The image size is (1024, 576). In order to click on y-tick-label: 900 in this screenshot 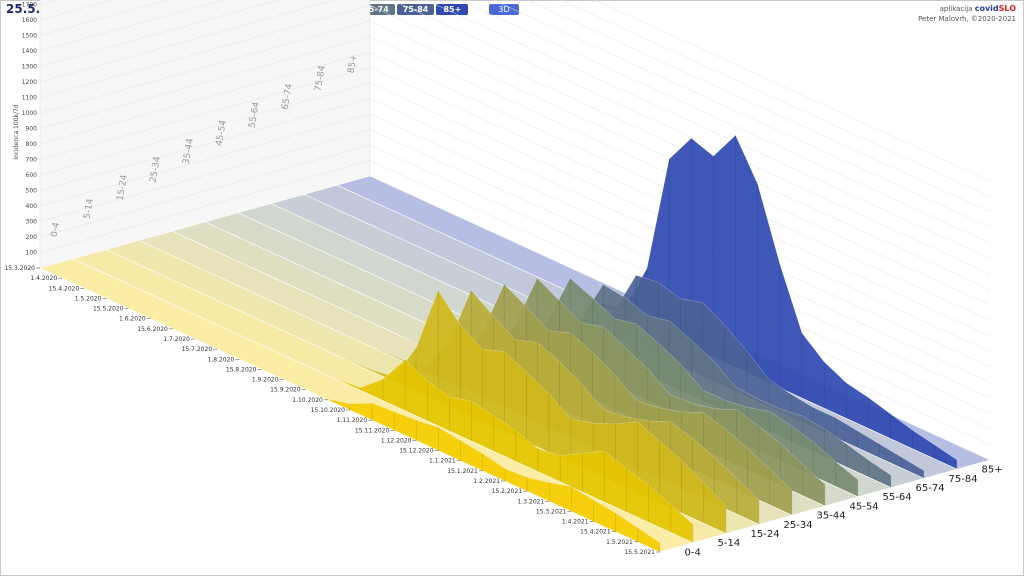, I will do `click(32, 129)`.